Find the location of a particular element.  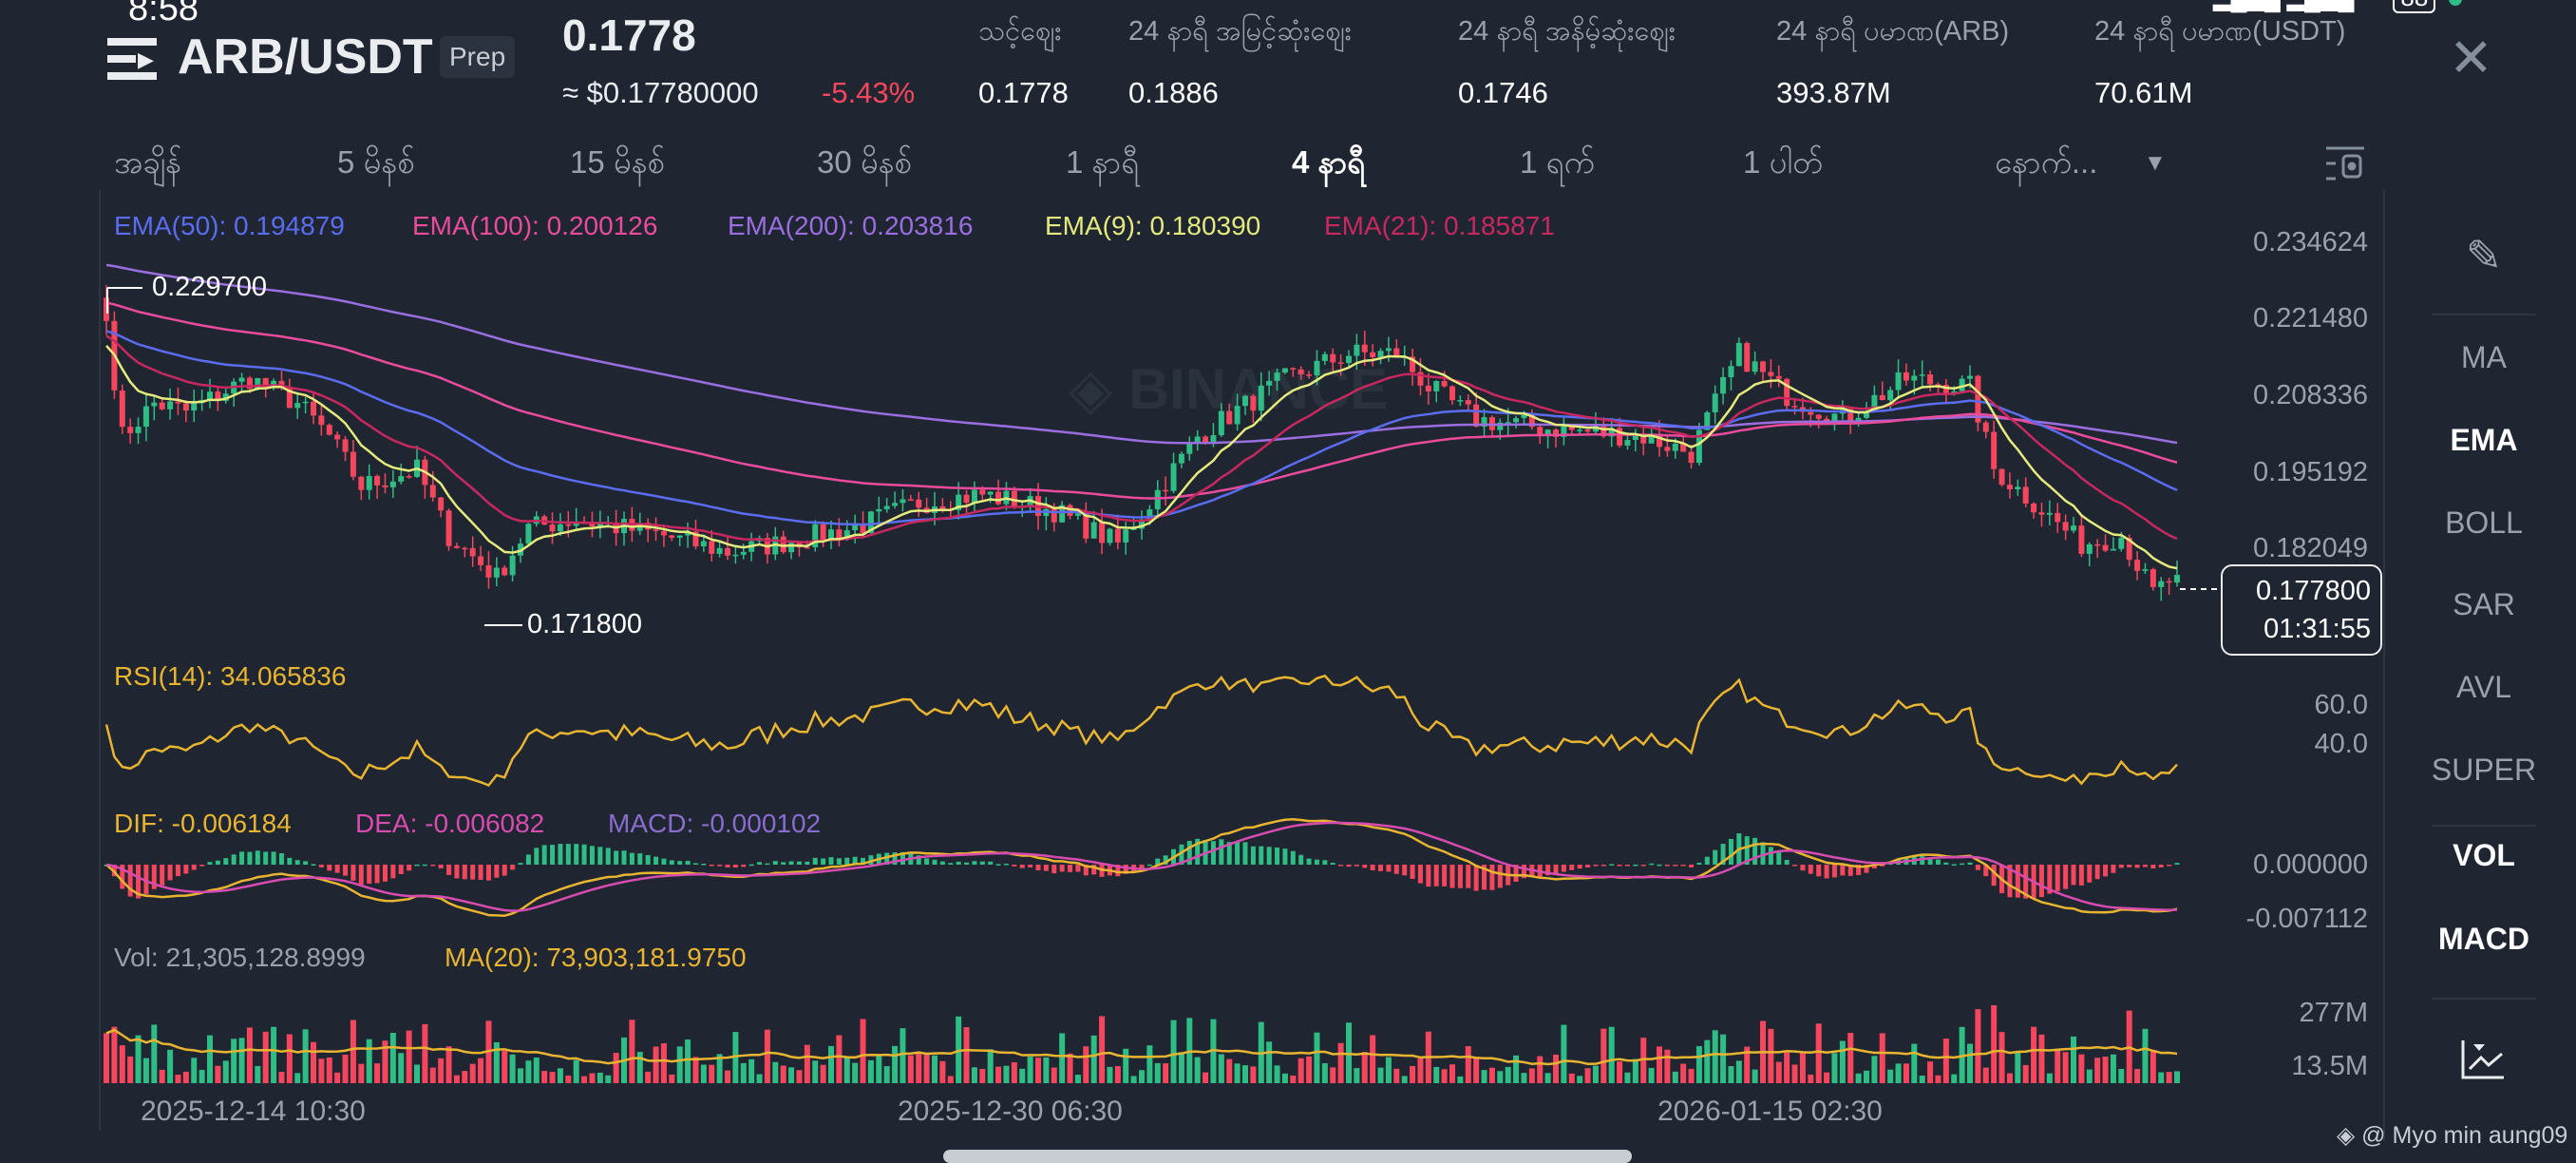

sidebar-item-avl: AVL is located at coordinates (2483, 687).